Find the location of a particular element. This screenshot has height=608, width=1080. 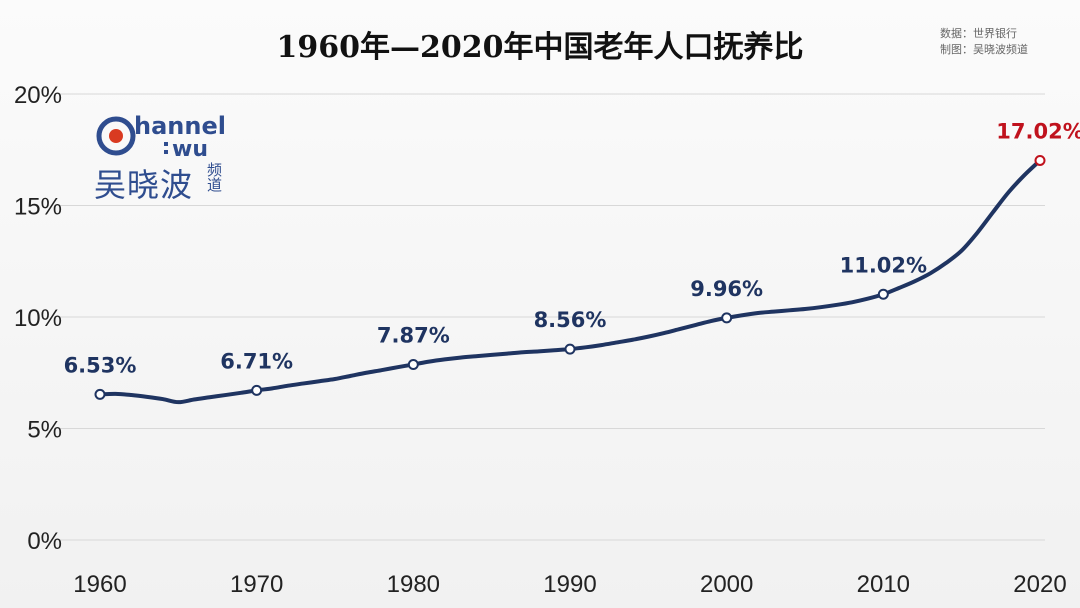

data-label: 7.87% is located at coordinates (413, 335).